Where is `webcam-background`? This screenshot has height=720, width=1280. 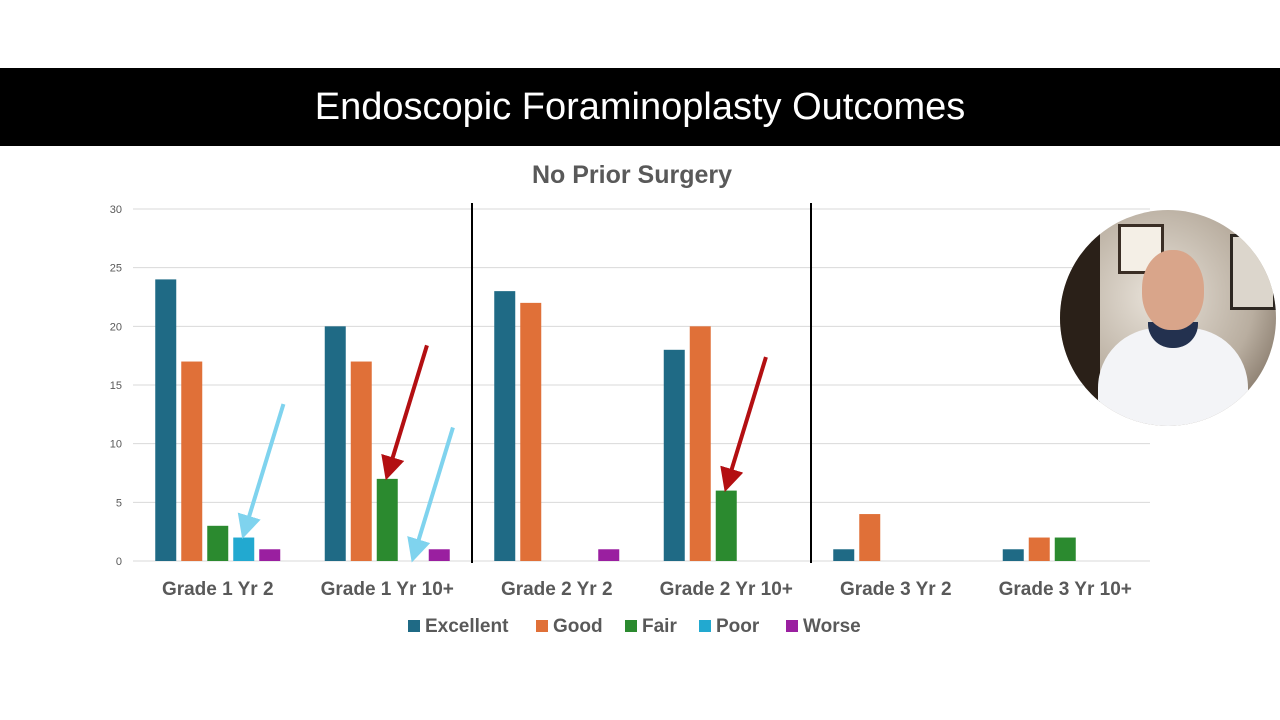
webcam-background is located at coordinates (1080, 318).